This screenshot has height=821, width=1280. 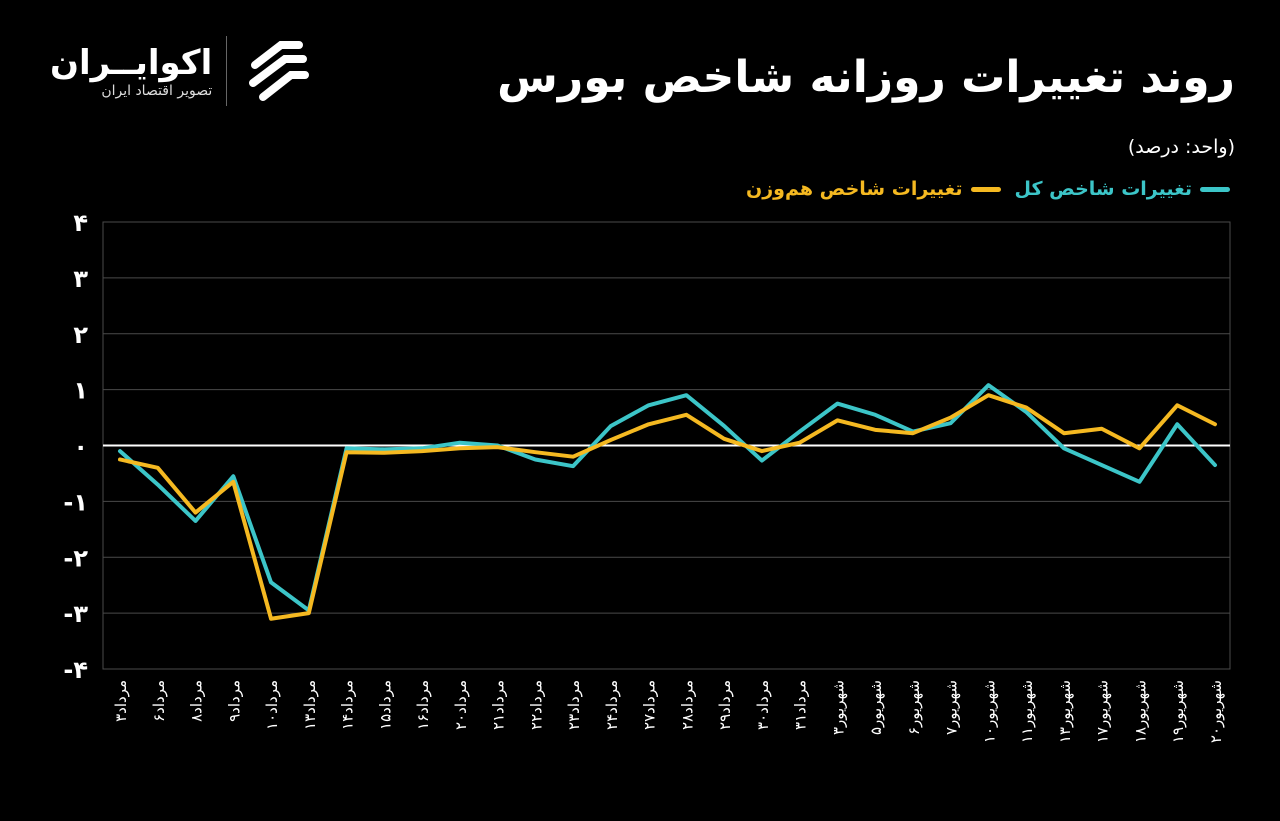 What do you see at coordinates (75, 558) in the screenshot?
I see `y-tick-label: -۲` at bounding box center [75, 558].